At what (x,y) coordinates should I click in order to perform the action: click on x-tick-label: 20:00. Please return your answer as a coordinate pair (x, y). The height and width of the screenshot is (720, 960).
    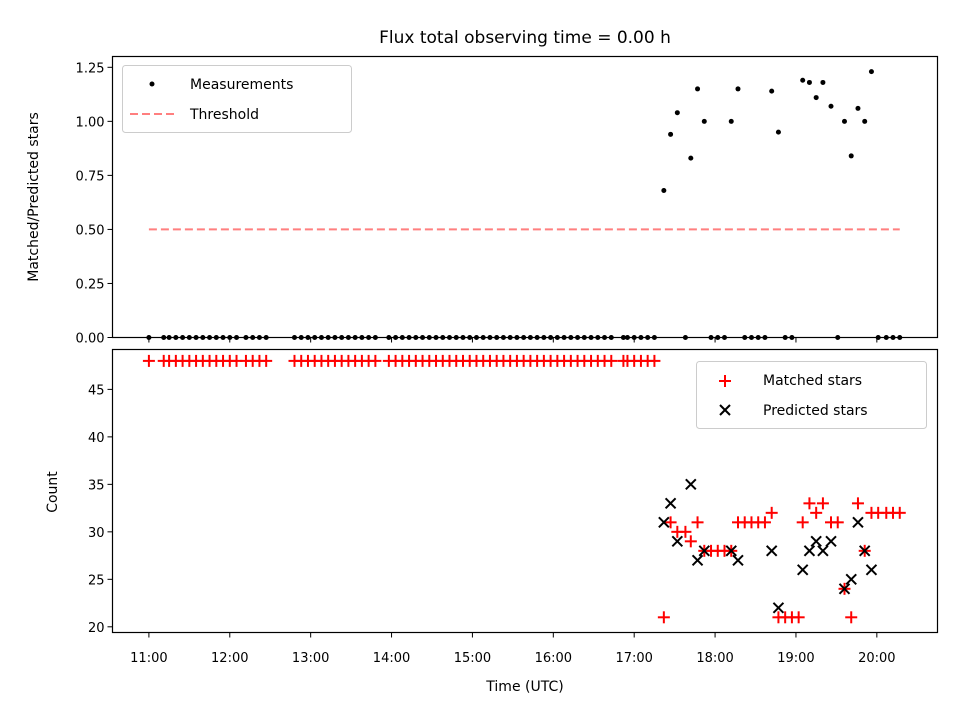
    Looking at the image, I should click on (876, 658).